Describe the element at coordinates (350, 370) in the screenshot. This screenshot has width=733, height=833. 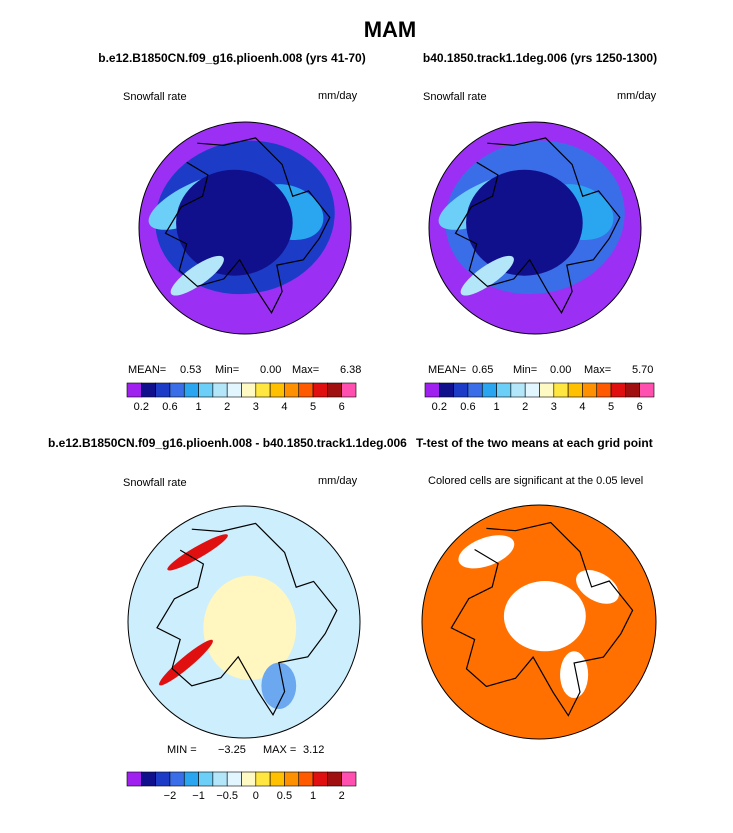
I see `stat-text: 6.38` at that location.